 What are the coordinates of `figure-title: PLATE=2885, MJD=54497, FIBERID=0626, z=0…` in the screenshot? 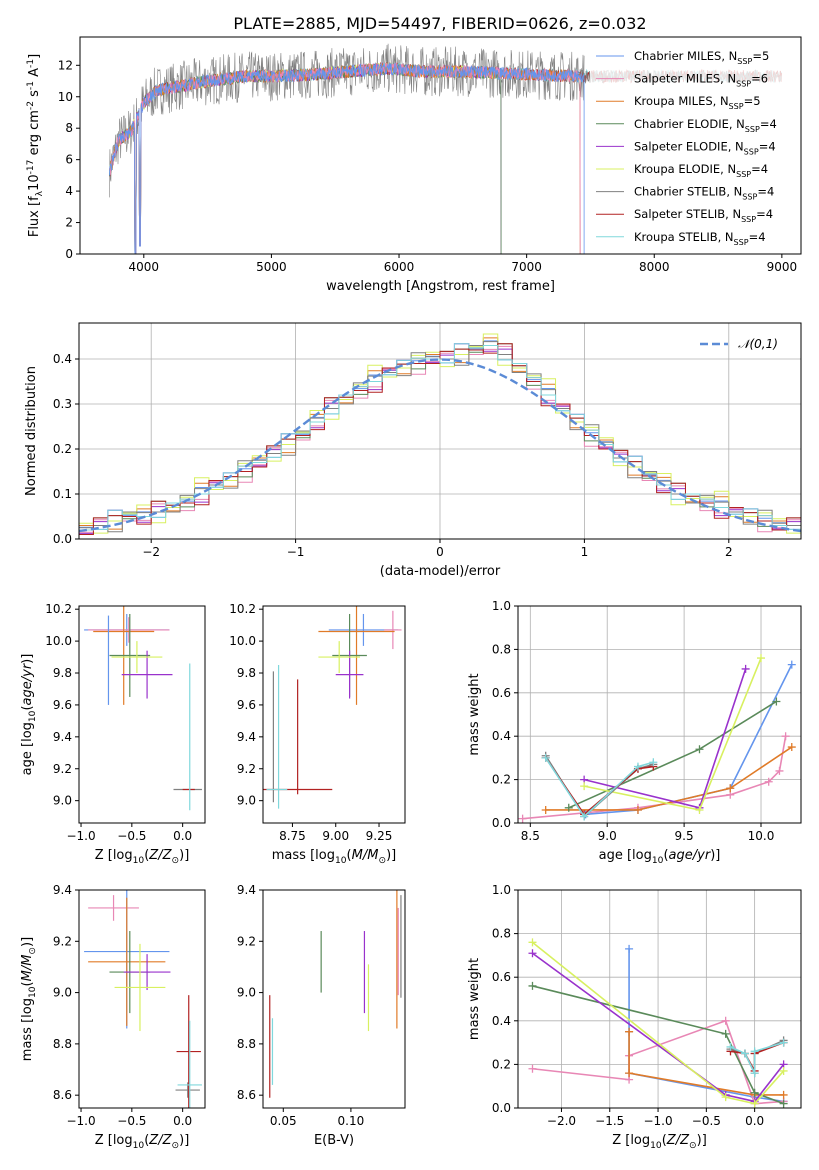 It's located at (439, 23).